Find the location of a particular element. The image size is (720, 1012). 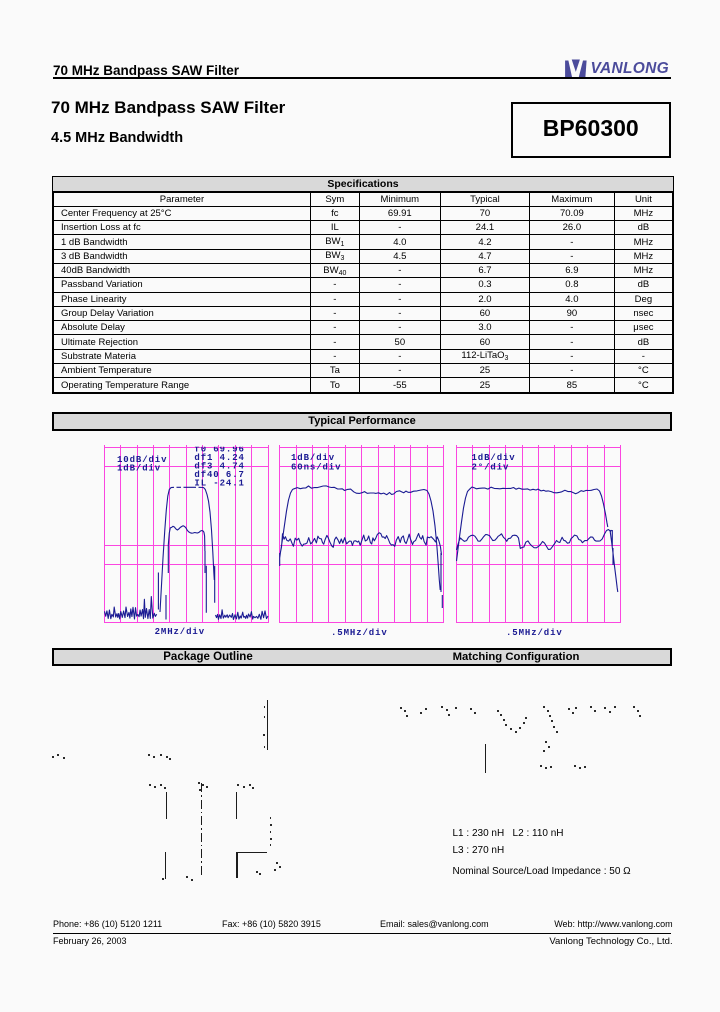

svg-text: f0 69.96 is located at coordinates (219, 449).